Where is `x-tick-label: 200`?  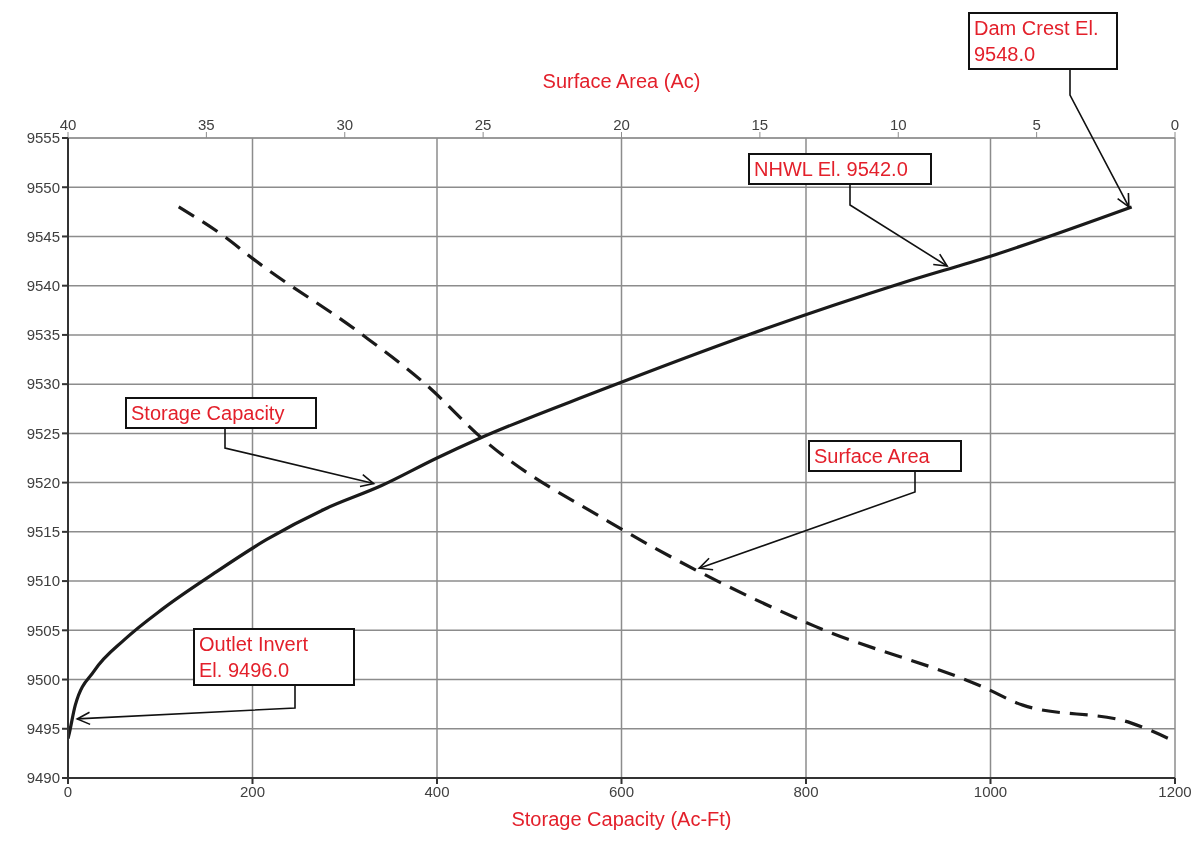 x-tick-label: 200 is located at coordinates (252, 791).